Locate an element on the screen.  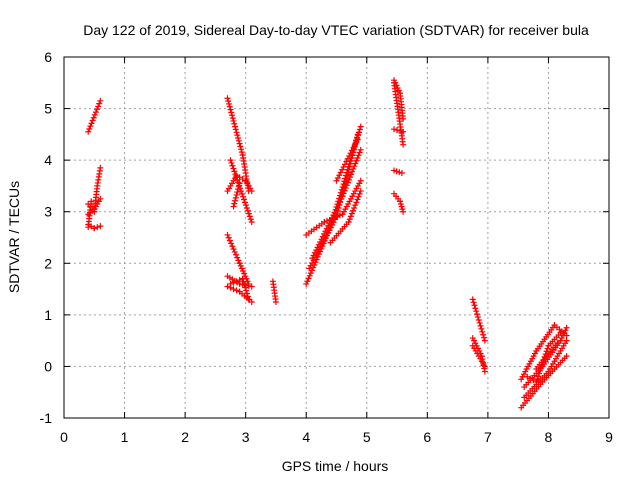
y-tick-label: 0 is located at coordinates (48, 366).